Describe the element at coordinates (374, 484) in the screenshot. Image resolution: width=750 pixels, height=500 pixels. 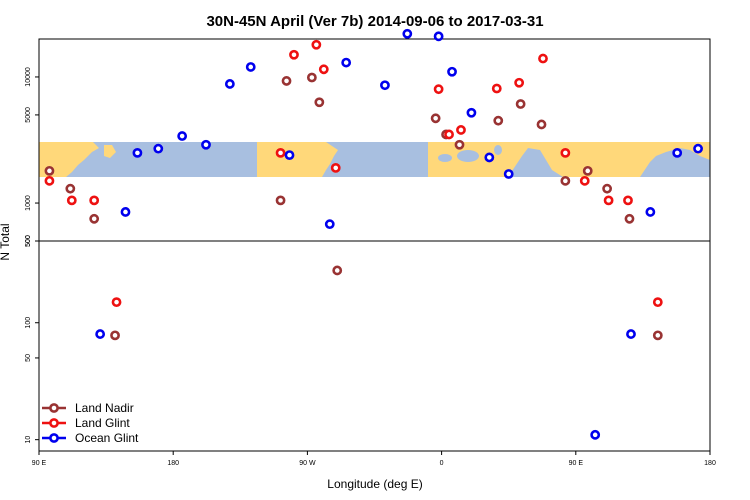
I see `x-axis-label: Longitude (deg E)` at that location.